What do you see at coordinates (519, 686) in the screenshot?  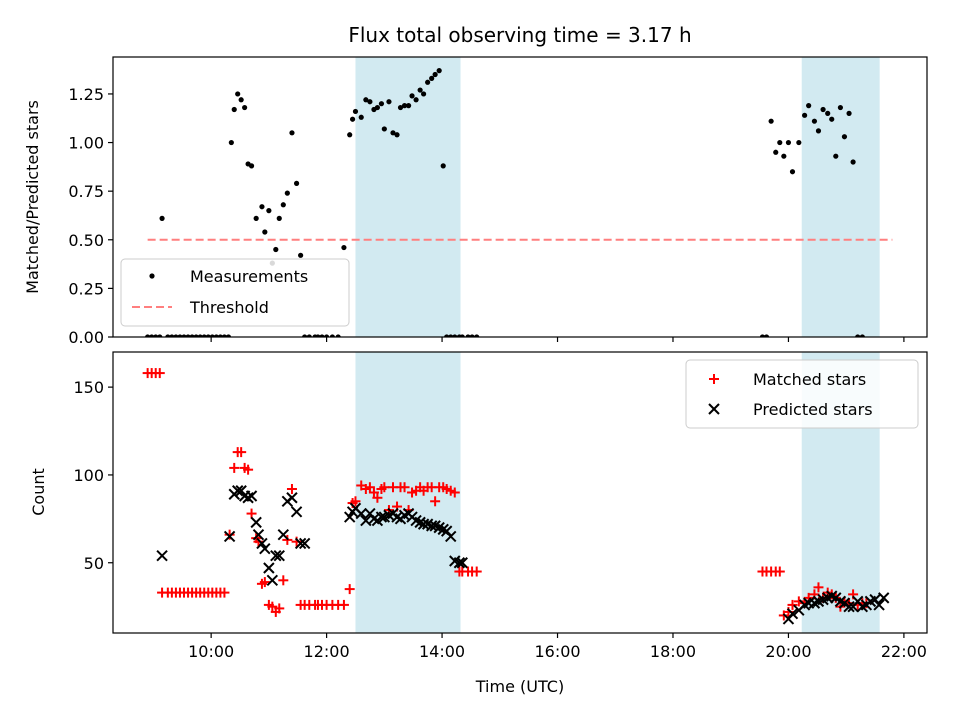 I see `x-axis-label: Time (UTC)` at bounding box center [519, 686].